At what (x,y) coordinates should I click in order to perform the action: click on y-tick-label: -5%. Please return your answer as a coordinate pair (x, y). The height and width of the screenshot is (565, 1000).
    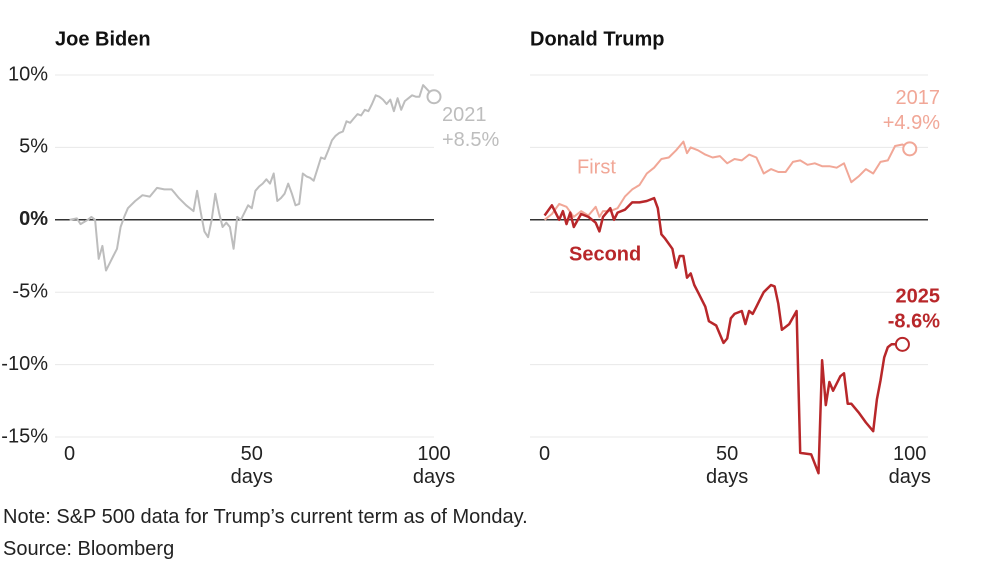
    Looking at the image, I should click on (30, 291).